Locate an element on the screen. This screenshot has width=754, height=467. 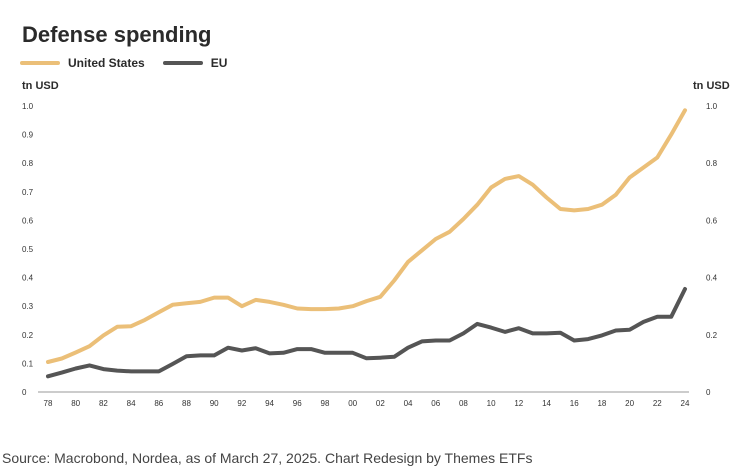
x-tick-label: 96 is located at coordinates (297, 403).